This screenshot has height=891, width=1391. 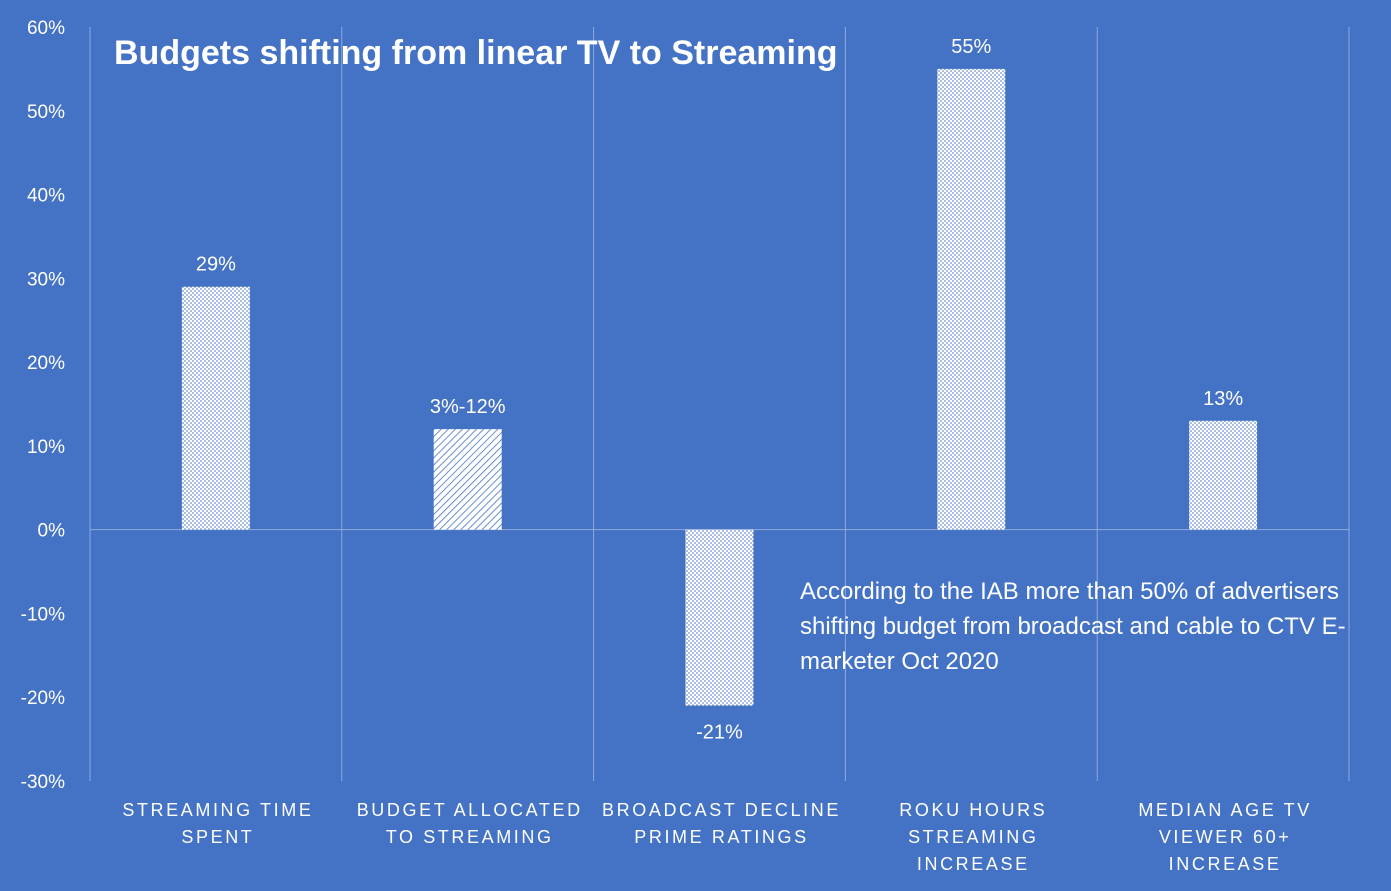 I want to click on y-tick-label: -20%, so click(x=43, y=698).